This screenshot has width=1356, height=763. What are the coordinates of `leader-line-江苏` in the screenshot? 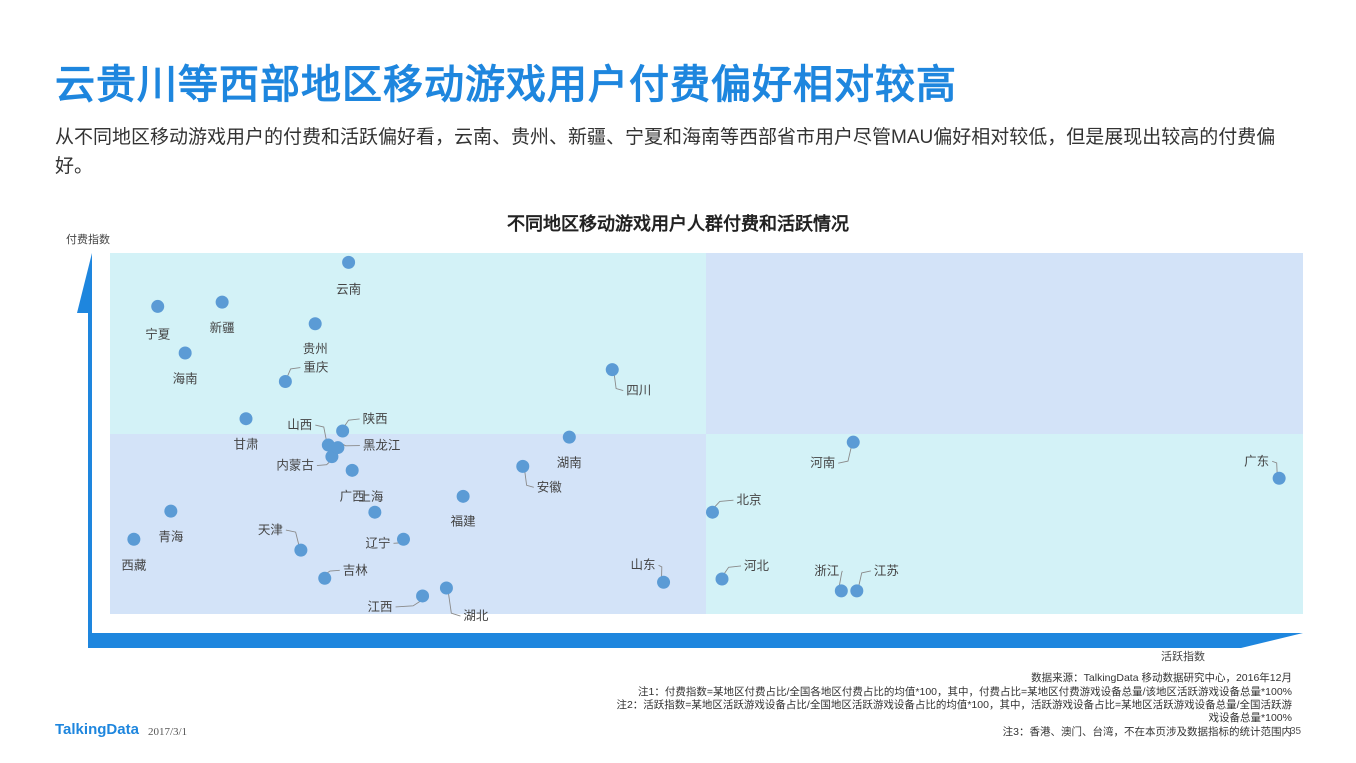 It's located at (864, 578).